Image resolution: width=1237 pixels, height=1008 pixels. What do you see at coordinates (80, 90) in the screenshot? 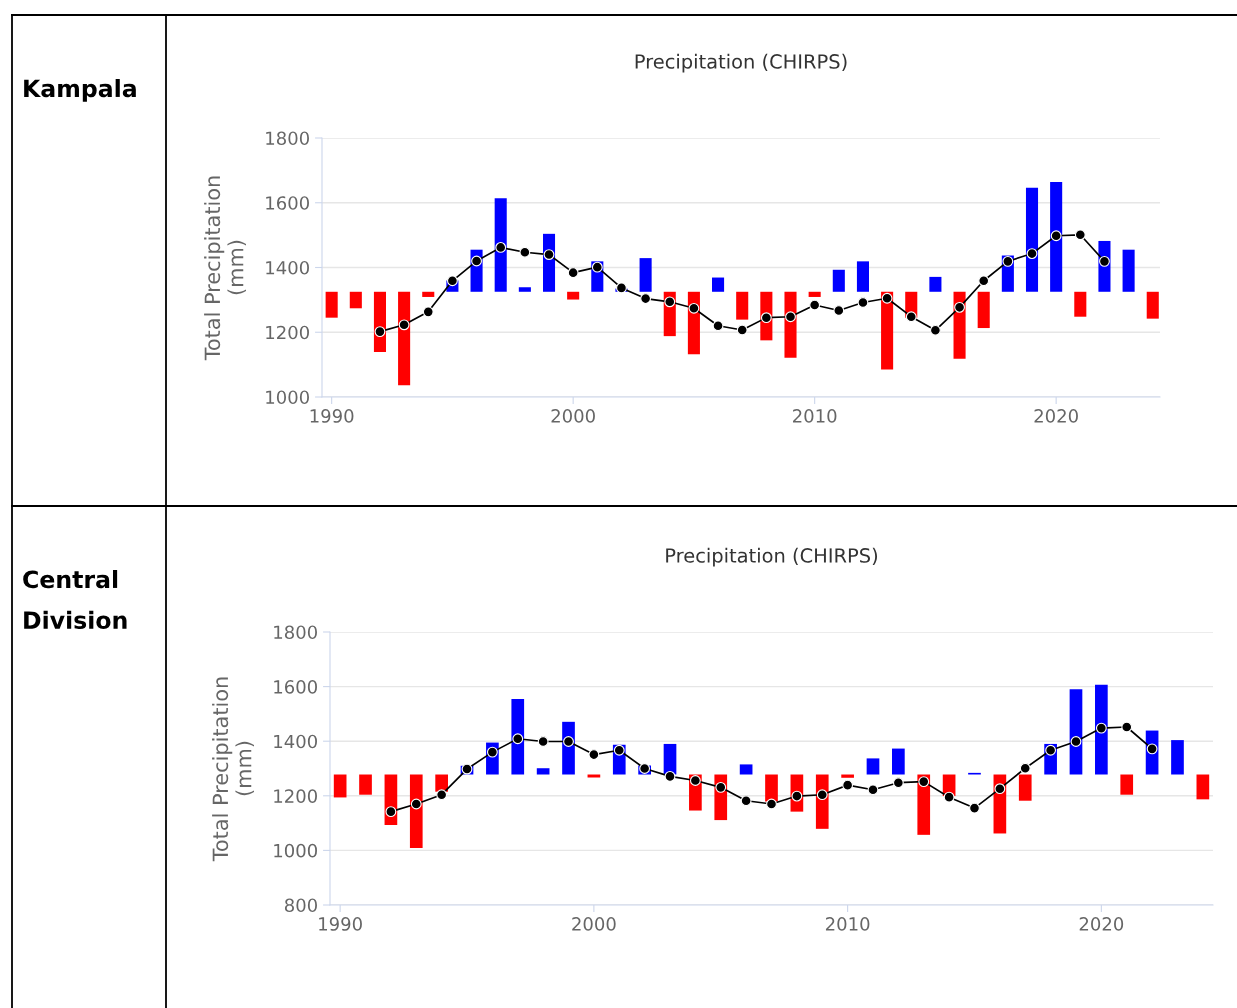
I see `text: Kampala` at bounding box center [80, 90].